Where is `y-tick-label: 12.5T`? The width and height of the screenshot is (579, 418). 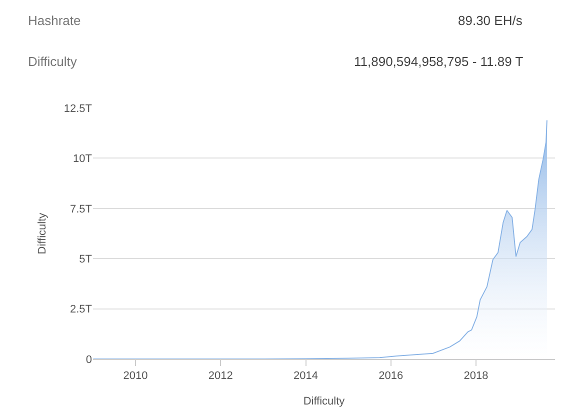 y-tick-label: 12.5T is located at coordinates (78, 108).